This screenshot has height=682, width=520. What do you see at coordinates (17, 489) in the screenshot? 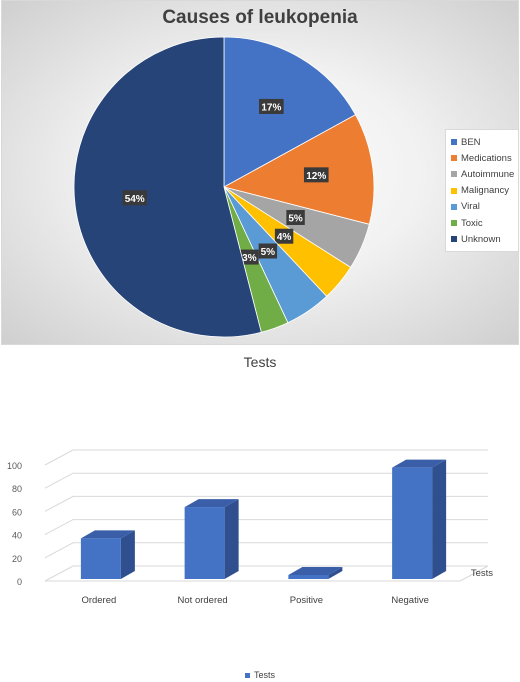
I see `y-tick-label: 80` at bounding box center [17, 489].